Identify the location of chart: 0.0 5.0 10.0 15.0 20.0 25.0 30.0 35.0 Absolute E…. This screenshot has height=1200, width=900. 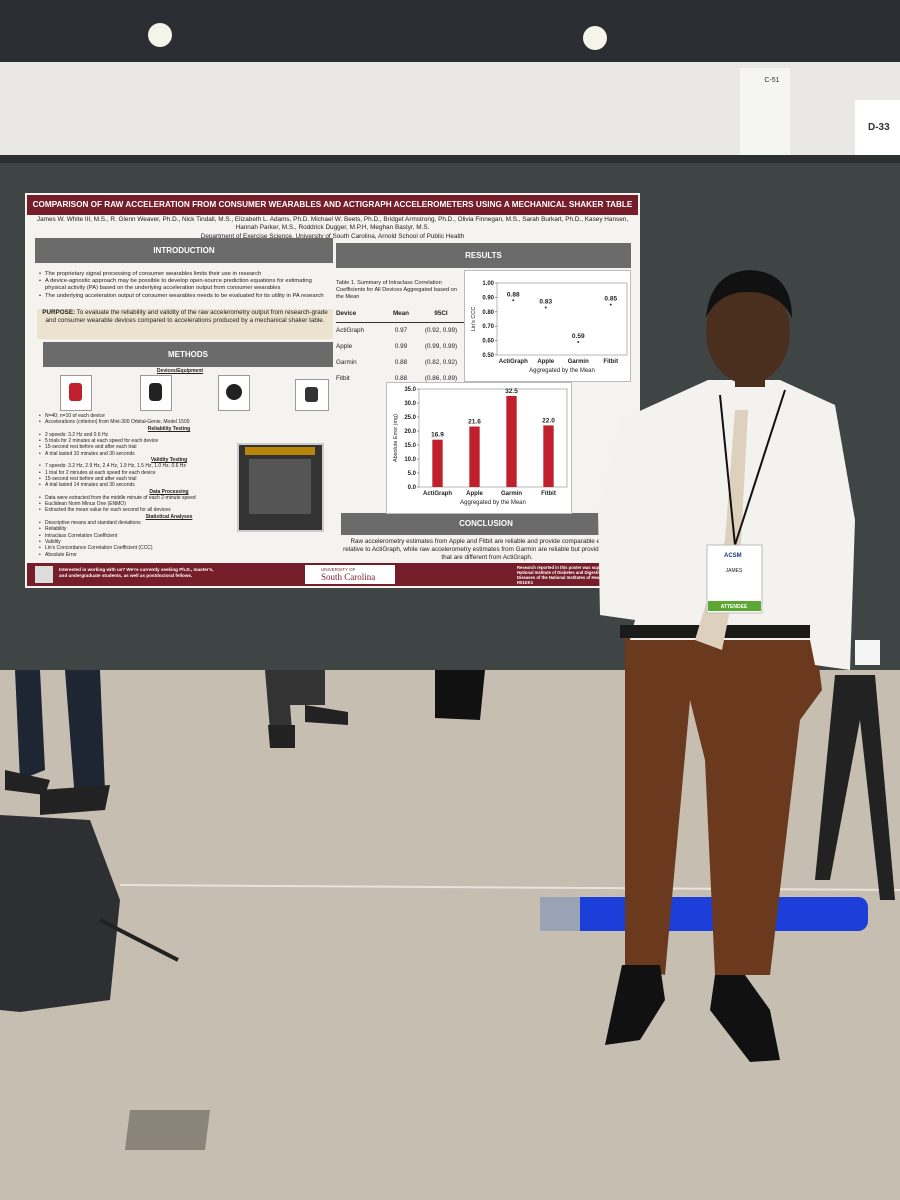
(479, 448).